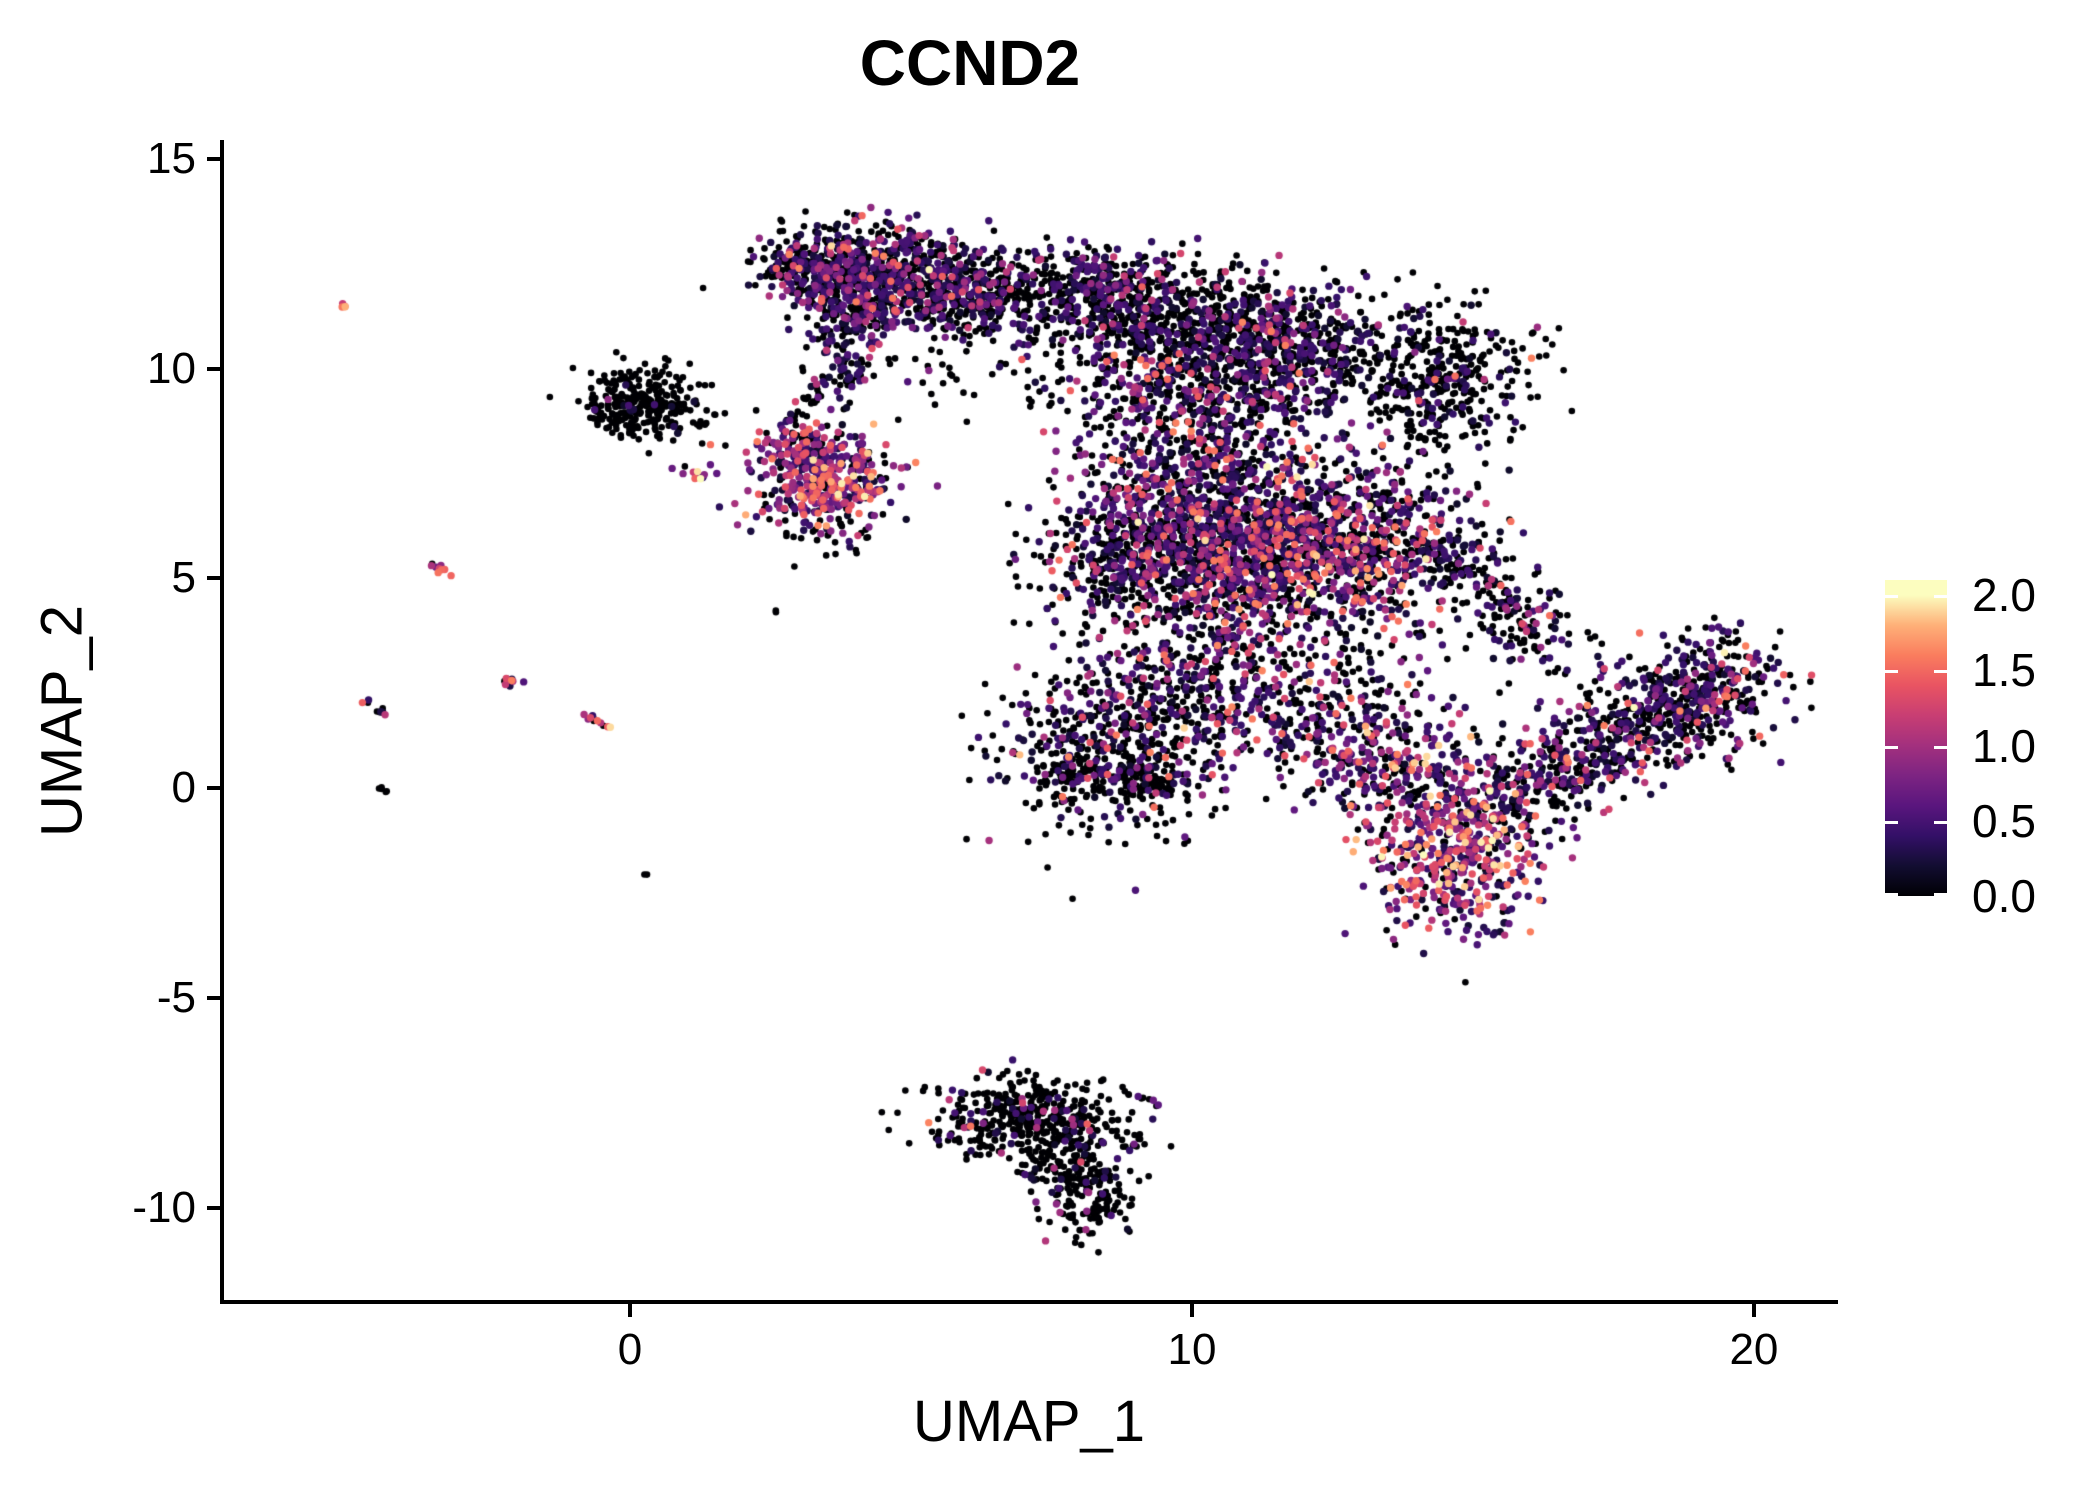 The height and width of the screenshot is (1500, 2100). I want to click on colorbar-gradient, so click(1916, 738).